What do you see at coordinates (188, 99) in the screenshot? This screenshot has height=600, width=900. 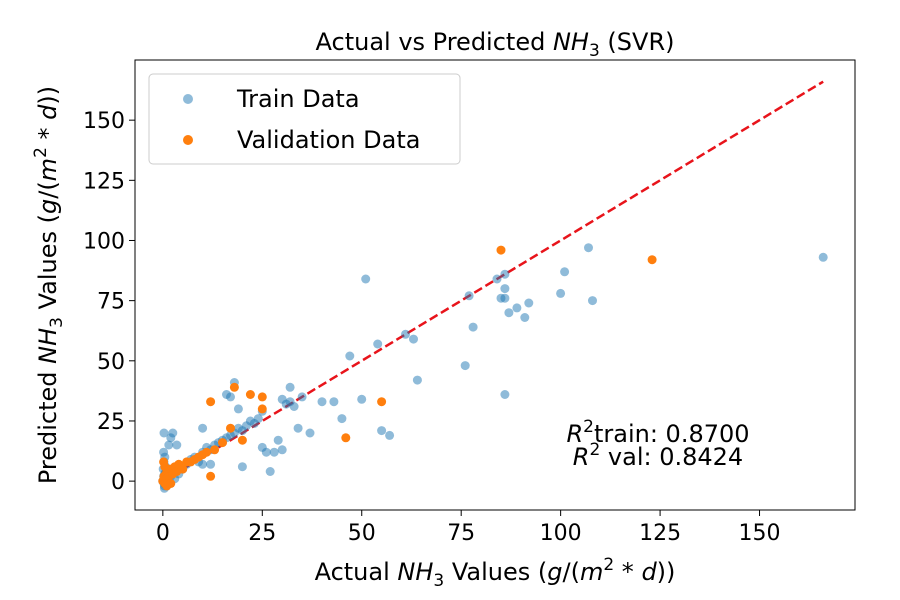 I see `legend-marker-train` at bounding box center [188, 99].